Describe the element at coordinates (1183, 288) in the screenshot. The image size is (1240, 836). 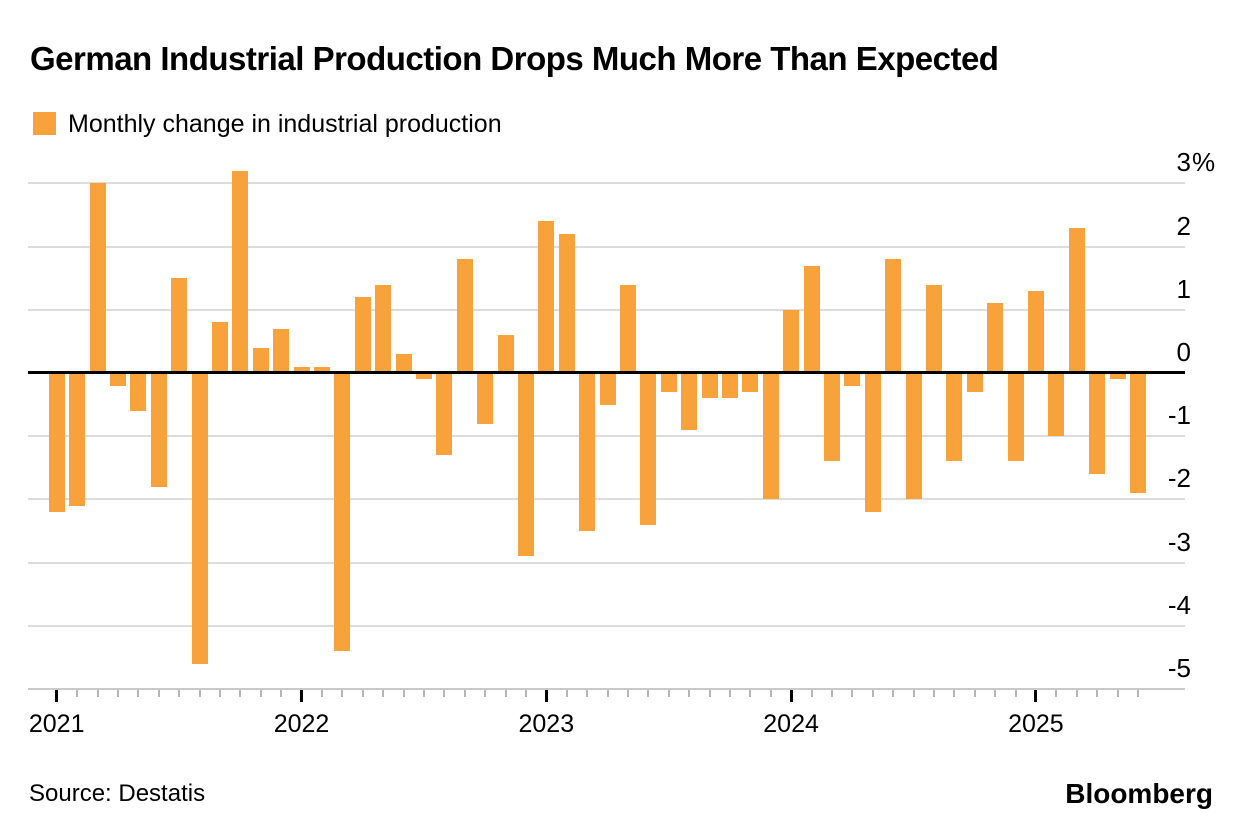
I see `y-axis-label: 1` at that location.